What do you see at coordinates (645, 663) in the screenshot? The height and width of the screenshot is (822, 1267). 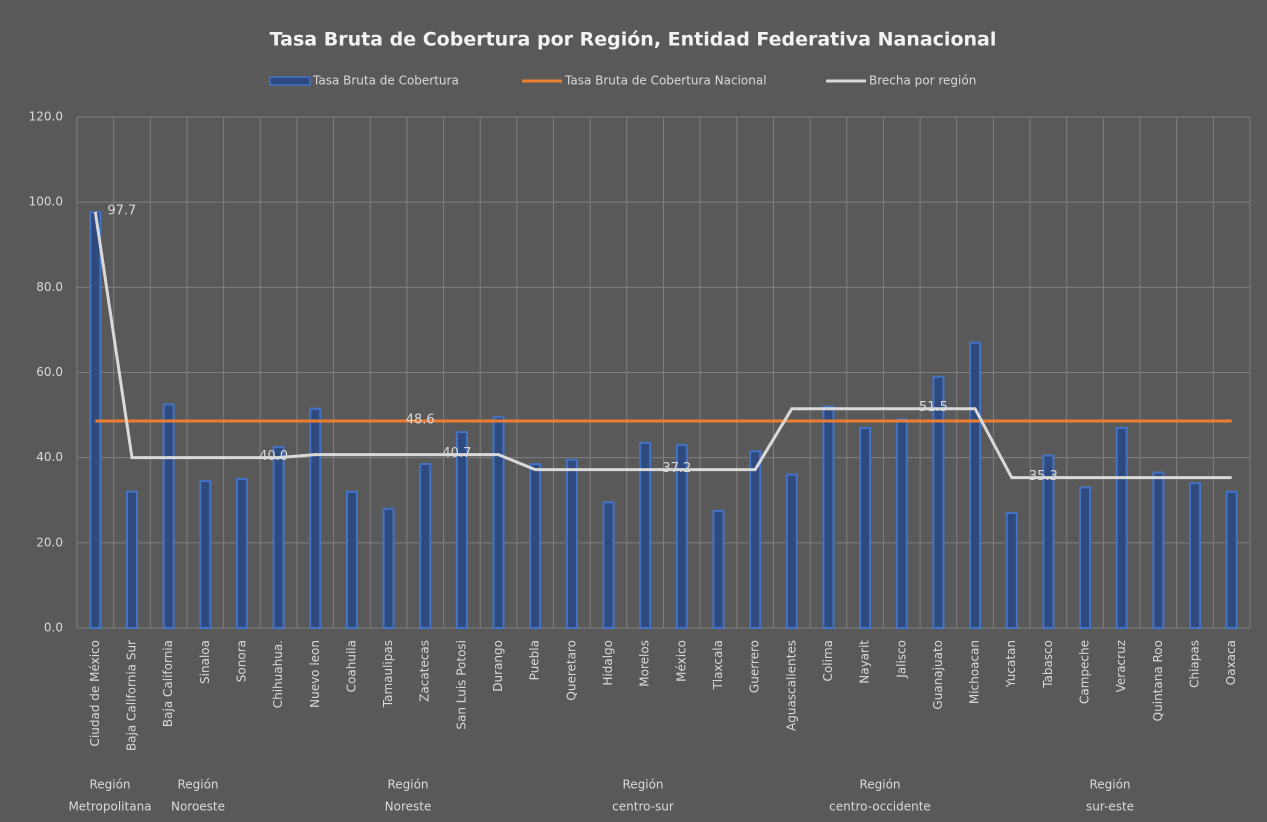 I see `x-tick-label: Morelos` at bounding box center [645, 663].